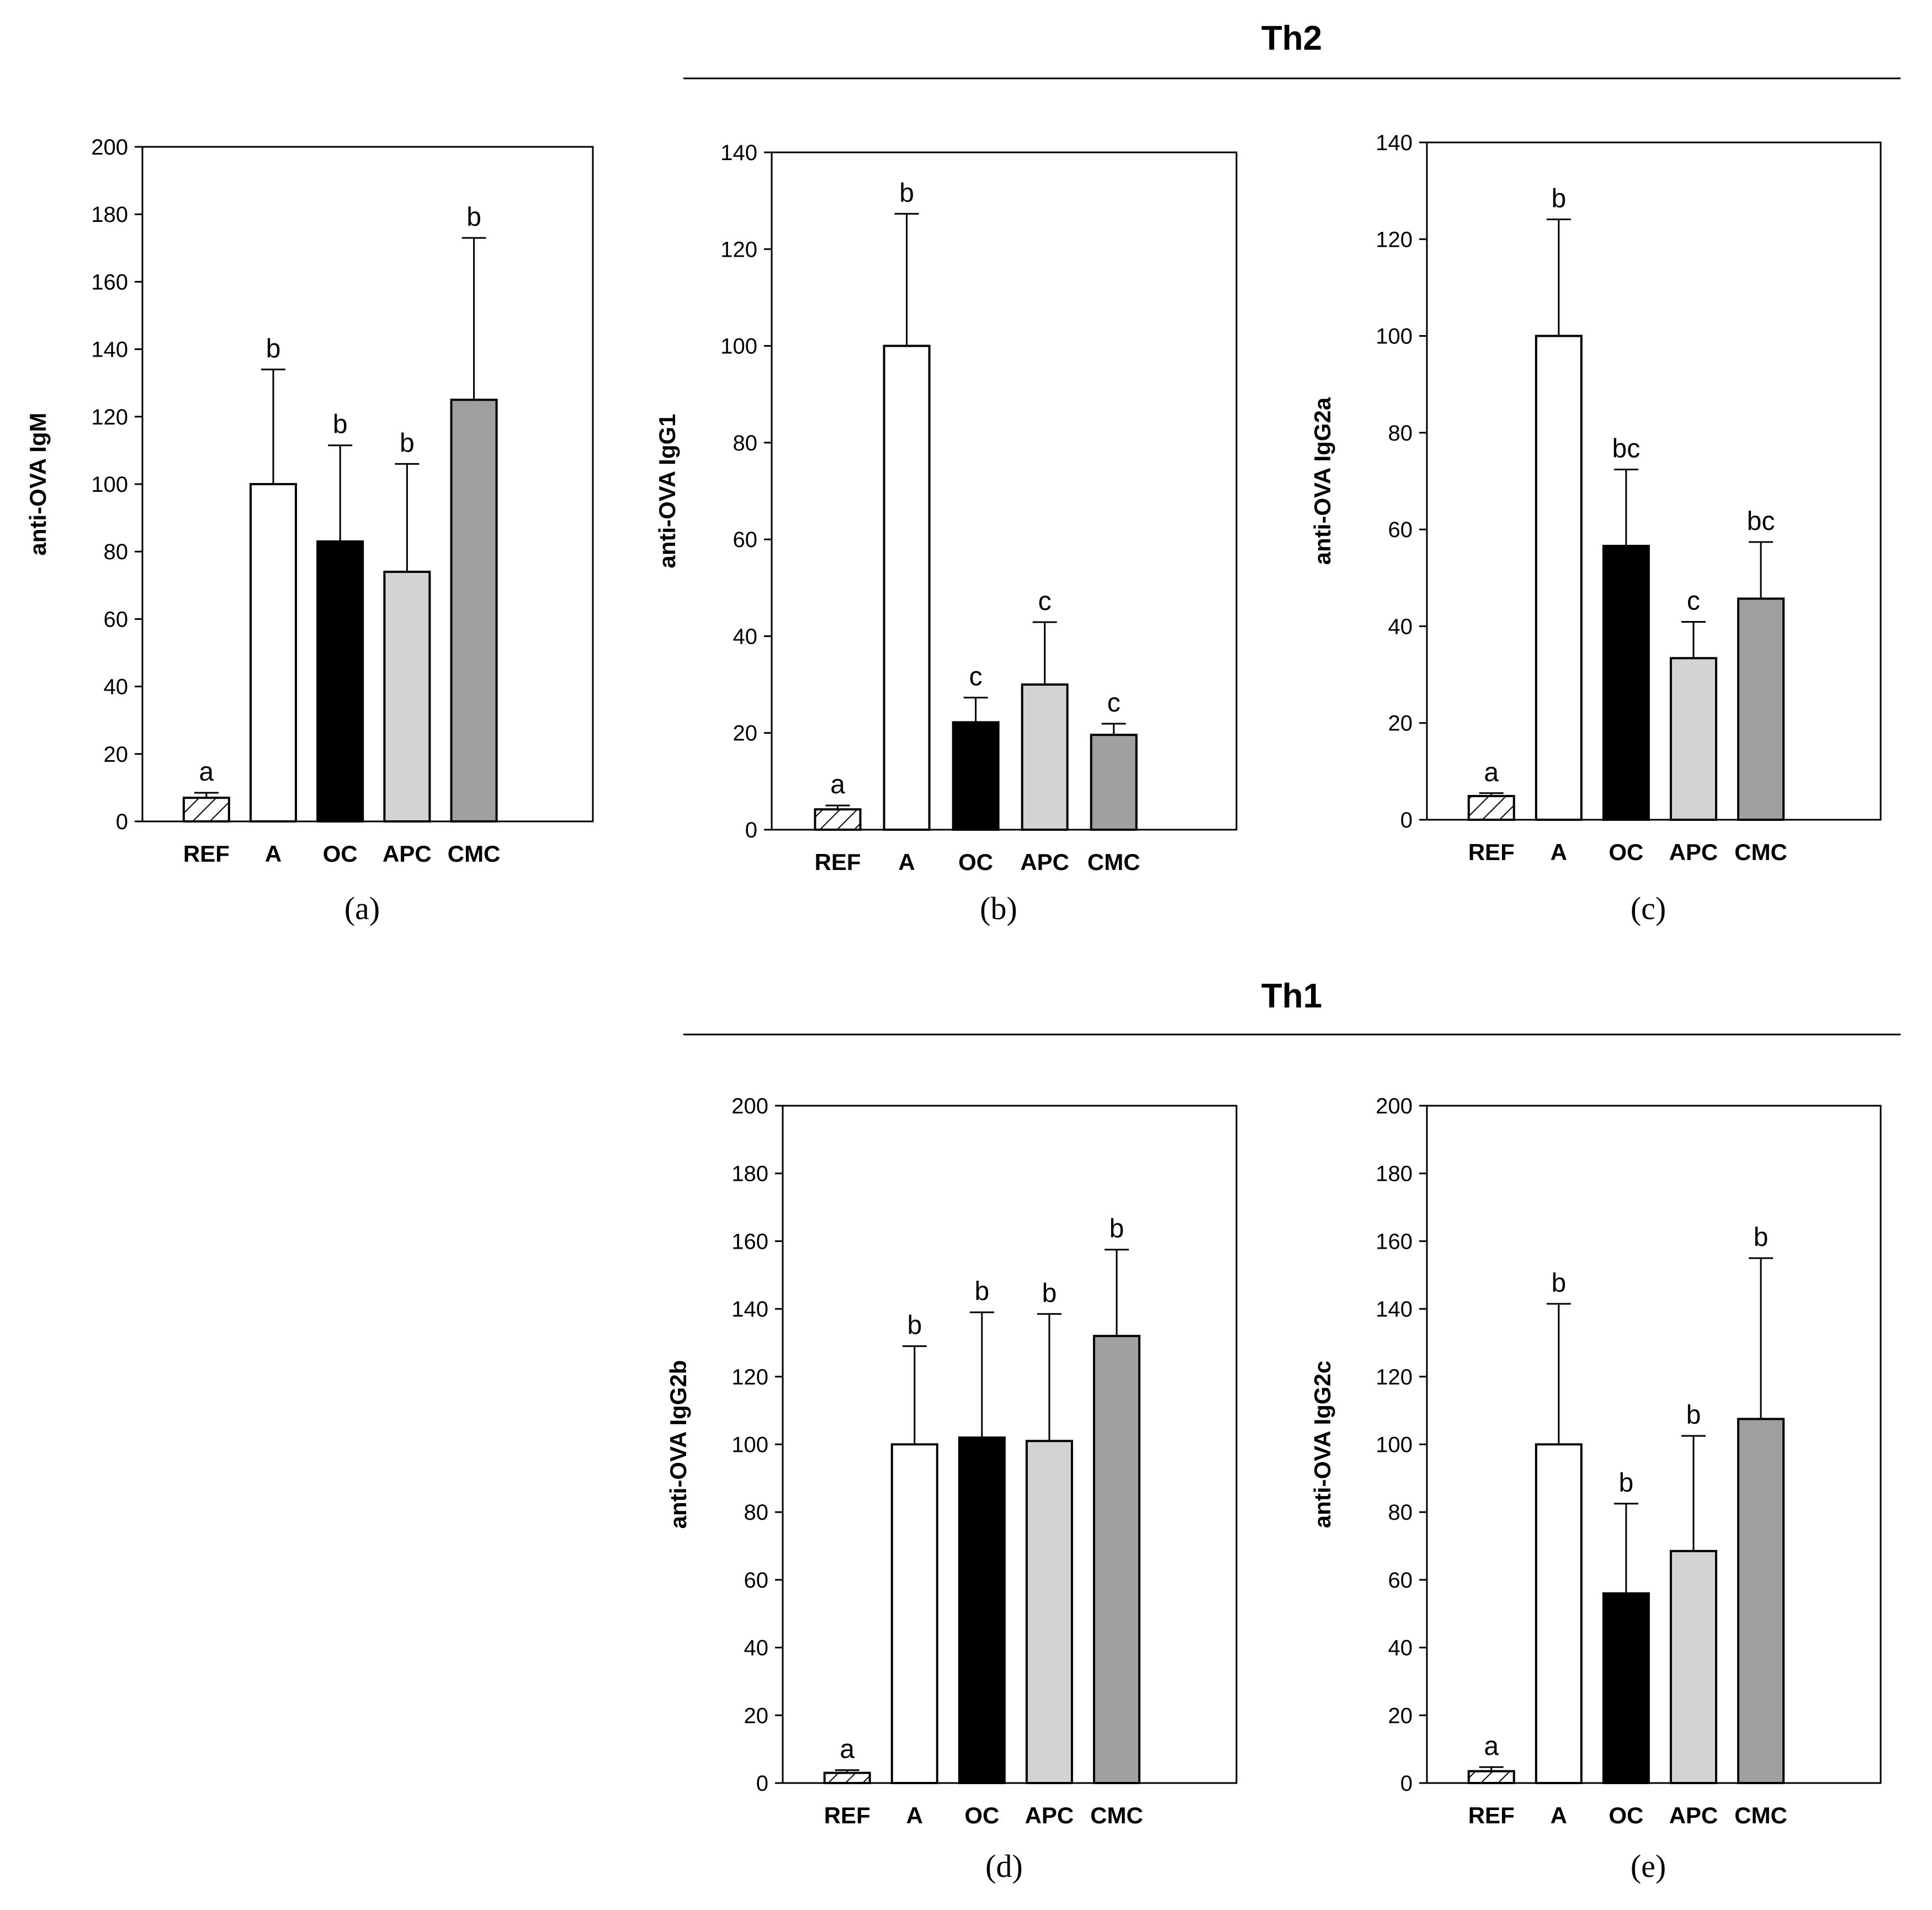 The width and height of the screenshot is (1932, 1910). I want to click on group-heading-th1: Th1, so click(1292, 1007).